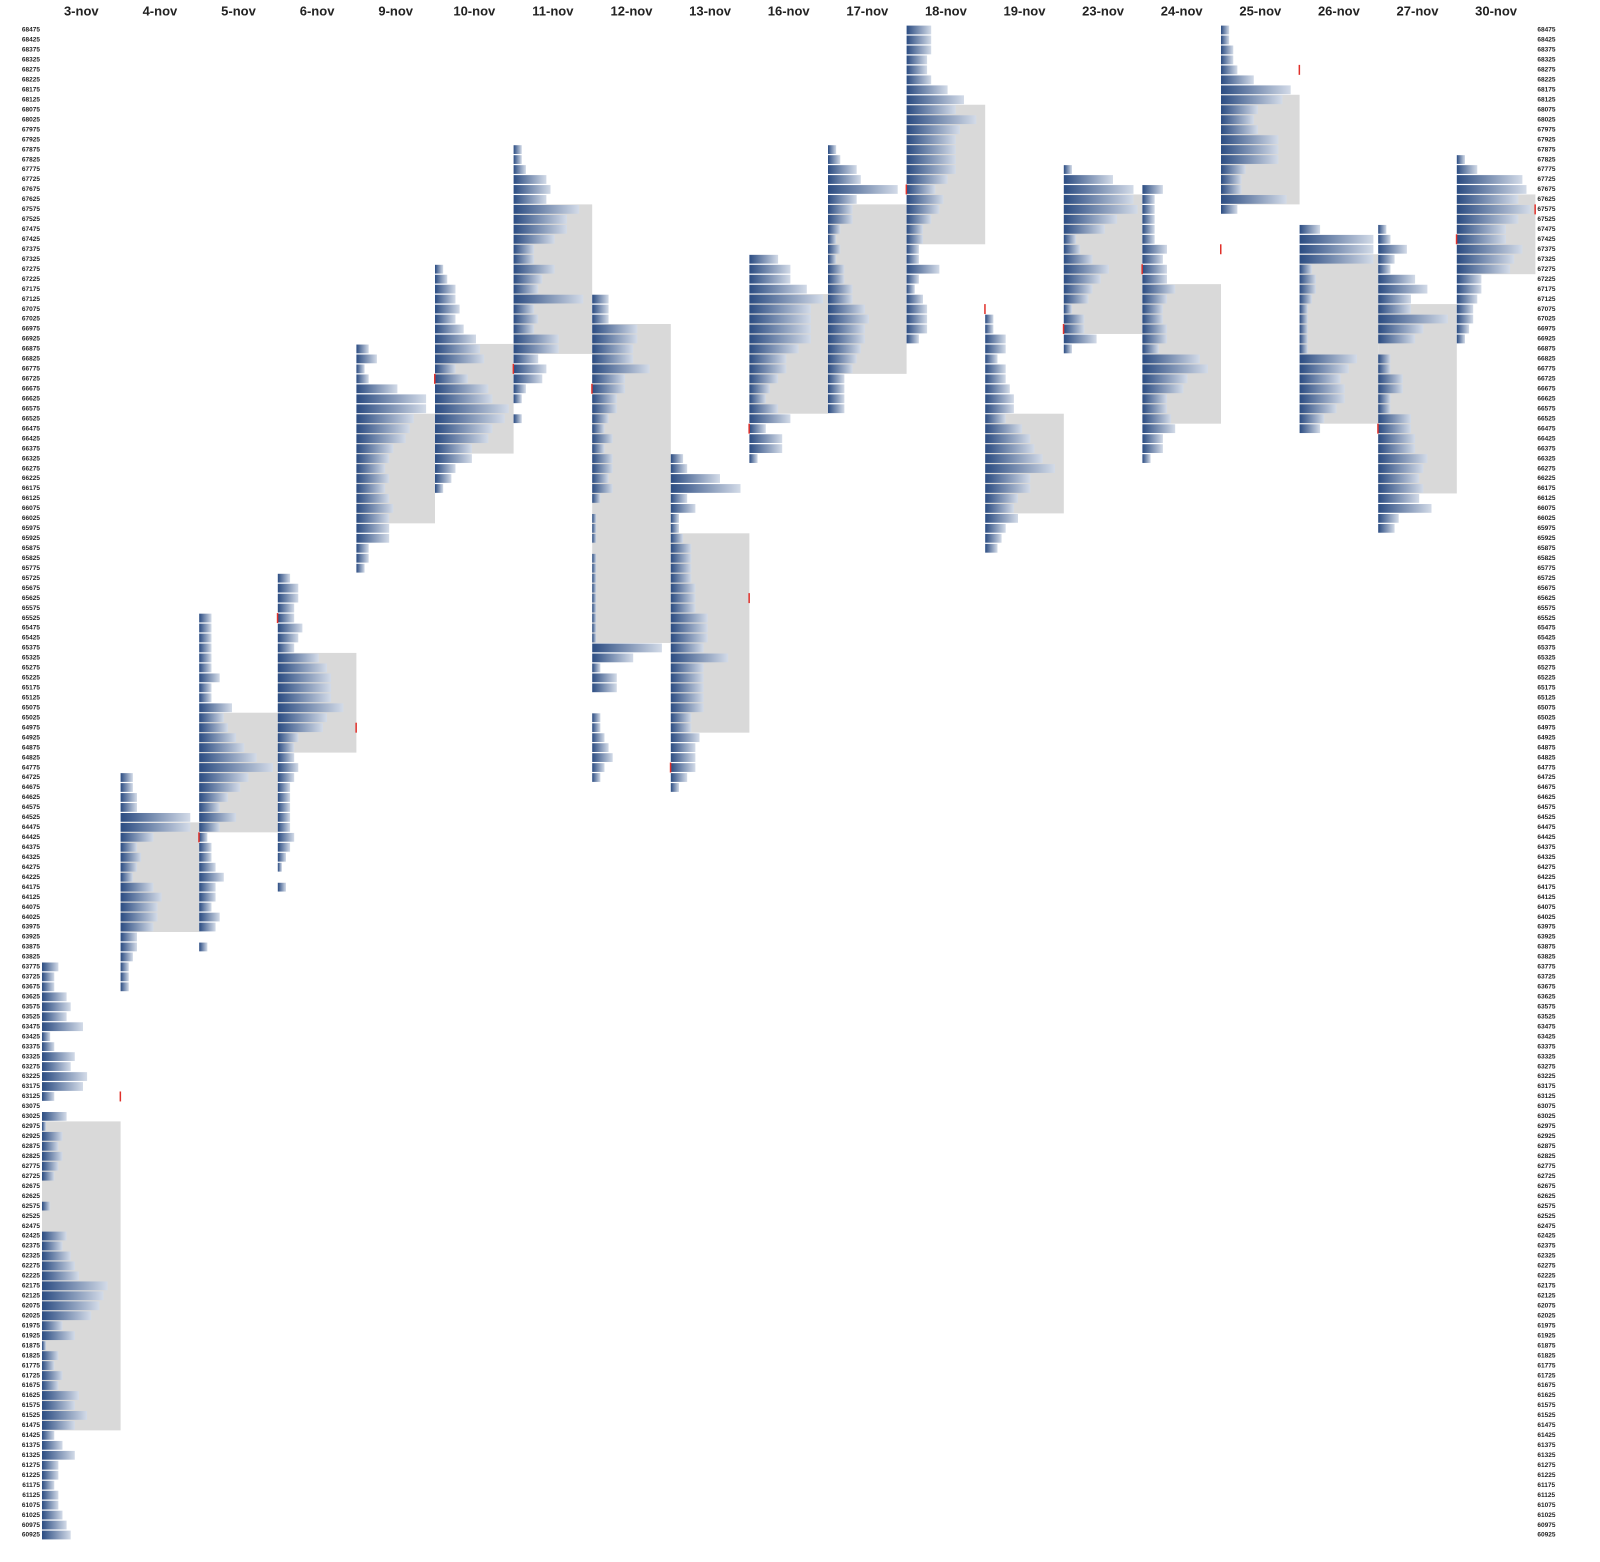  I want to click on y-tick-label: 66525, so click(31, 418).